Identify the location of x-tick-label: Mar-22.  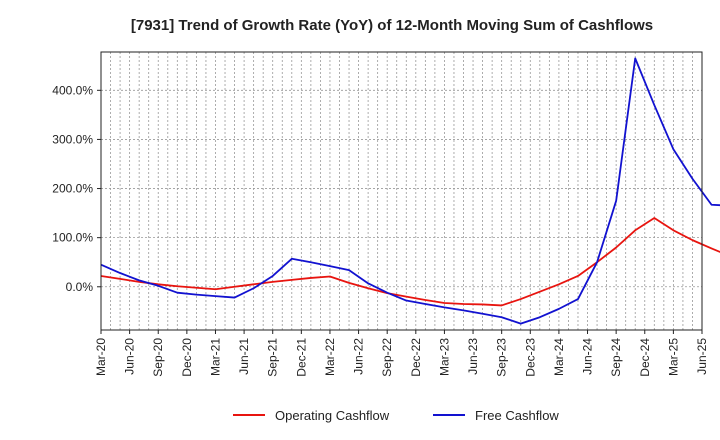
(330, 357).